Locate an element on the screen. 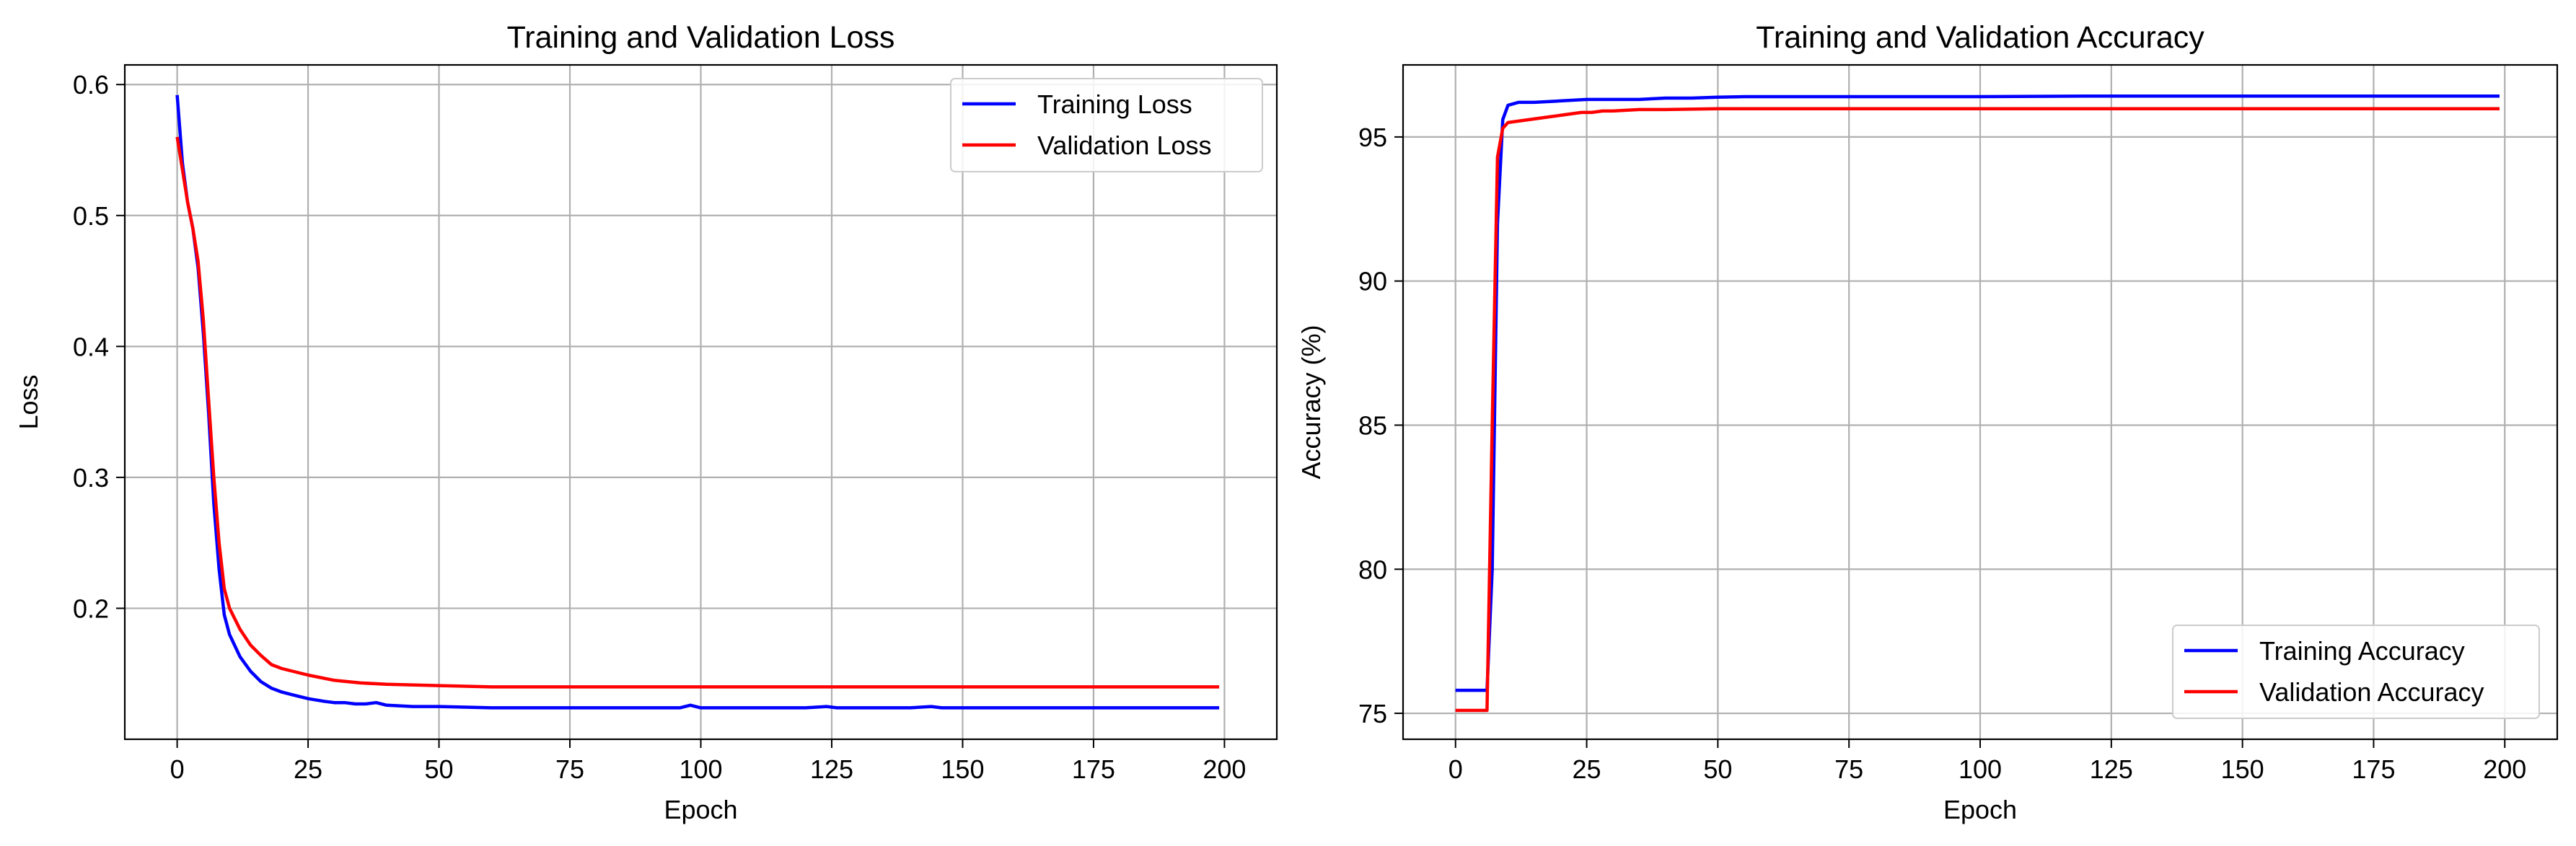  accuracy-chart-y-tick-label: 80 is located at coordinates (1372, 569).